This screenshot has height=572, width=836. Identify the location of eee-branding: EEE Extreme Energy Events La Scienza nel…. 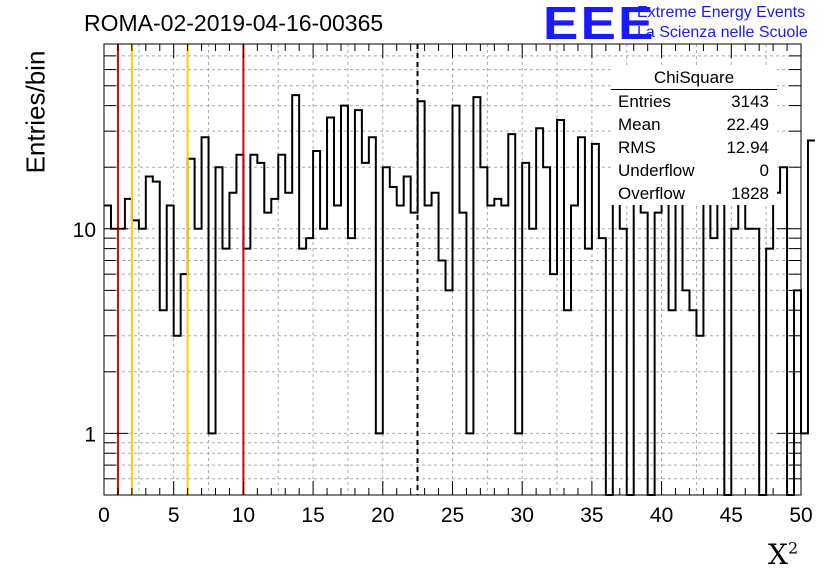
(689, 25).